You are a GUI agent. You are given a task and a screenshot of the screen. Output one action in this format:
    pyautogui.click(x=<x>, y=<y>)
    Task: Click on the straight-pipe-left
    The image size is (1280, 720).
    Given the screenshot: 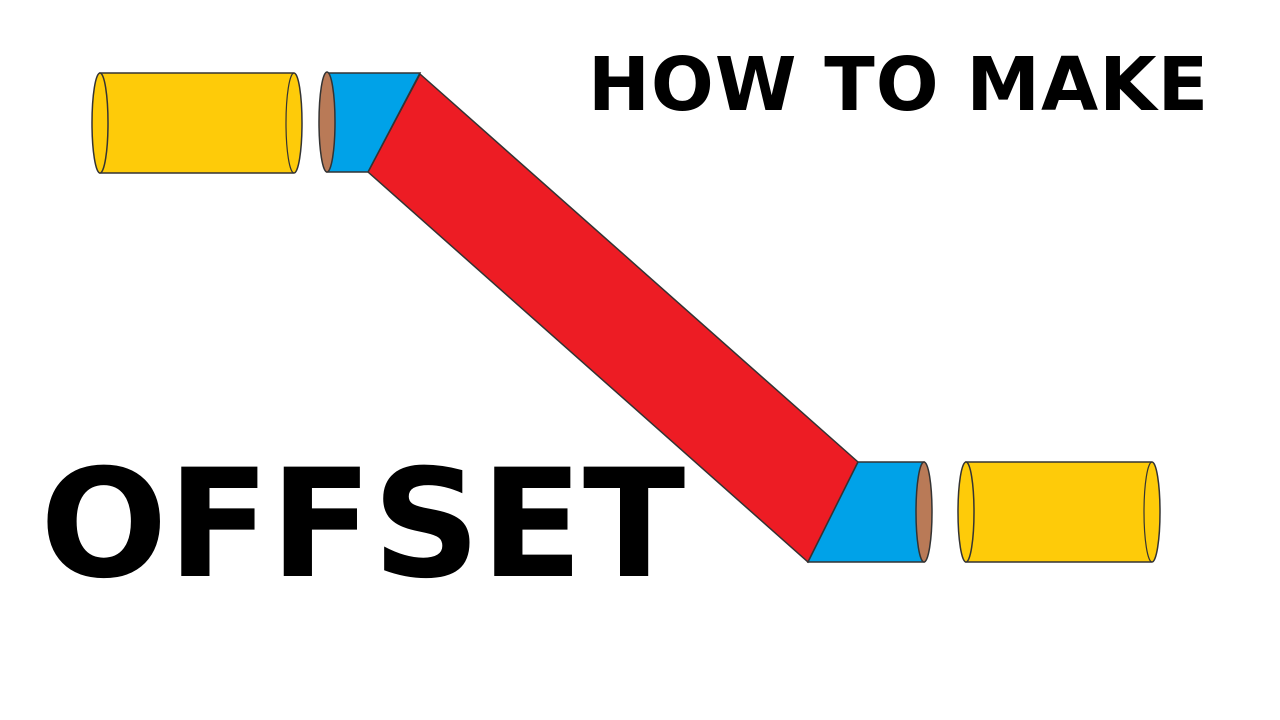 What is the action you would take?
    pyautogui.click(x=197, y=123)
    